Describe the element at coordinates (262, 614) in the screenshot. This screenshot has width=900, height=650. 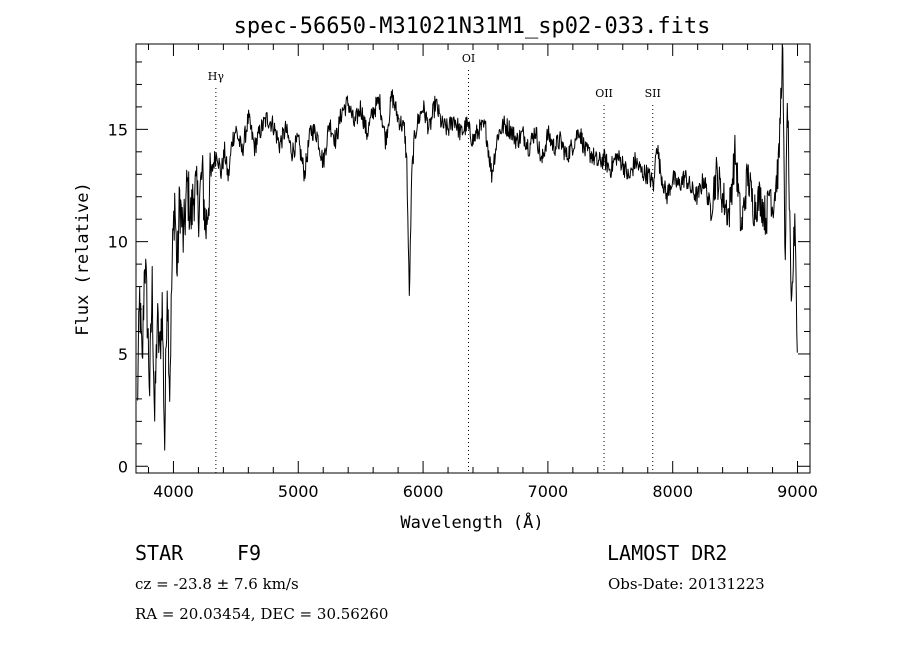
I see `sky-coordinates: RA = 20.03454, DEC = 30.56260` at that location.